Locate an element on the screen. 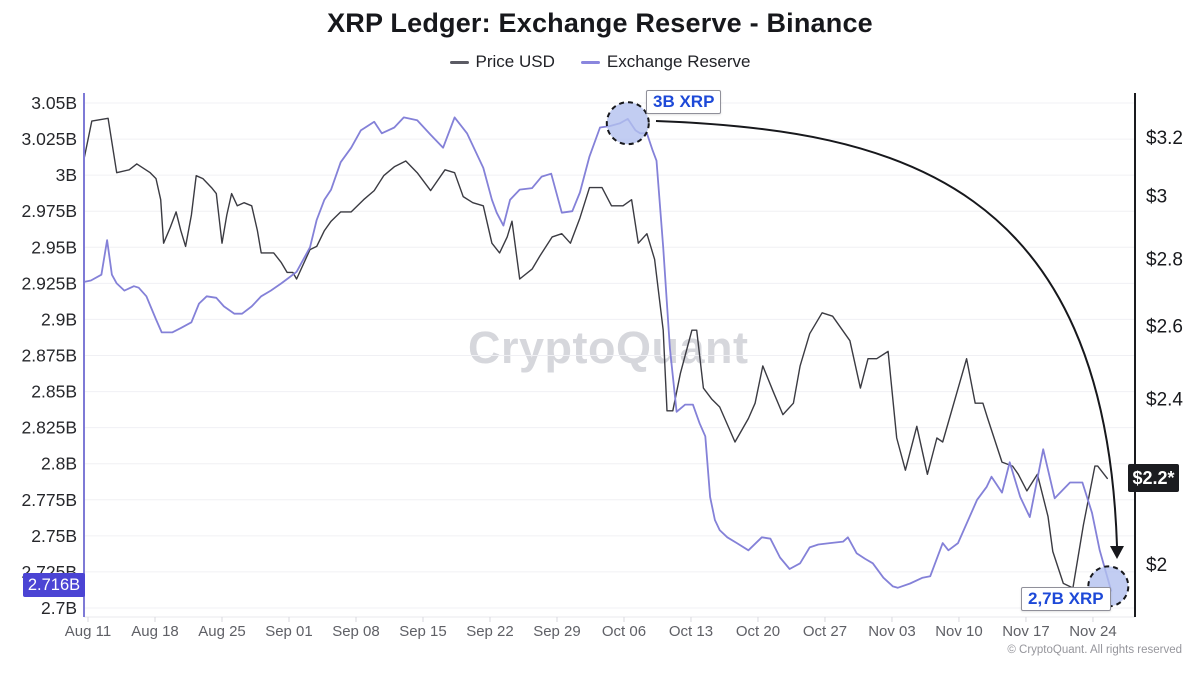 The width and height of the screenshot is (1200, 675). x-axis-tick-label: Oct 27 is located at coordinates (825, 631).